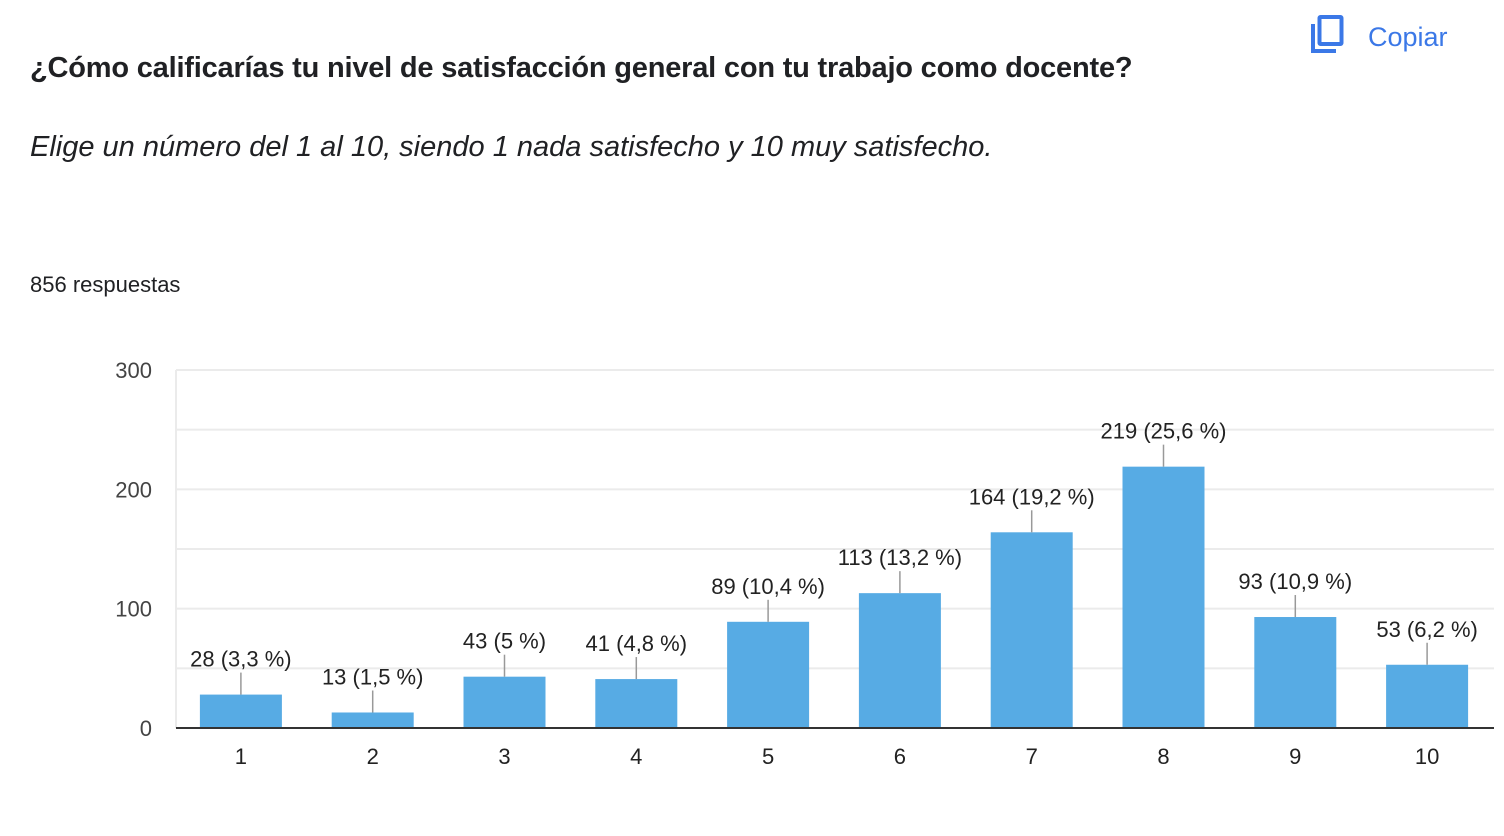  Describe the element at coordinates (1295, 756) in the screenshot. I see `x-tick-label: 9` at that location.